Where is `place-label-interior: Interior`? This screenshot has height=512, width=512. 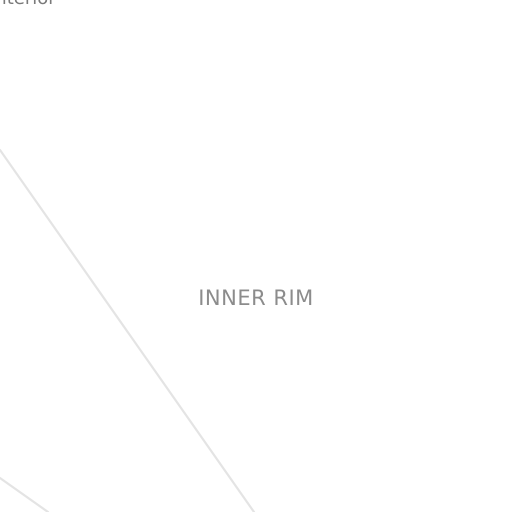
place-label-interior: Interior is located at coordinates (28, 4).